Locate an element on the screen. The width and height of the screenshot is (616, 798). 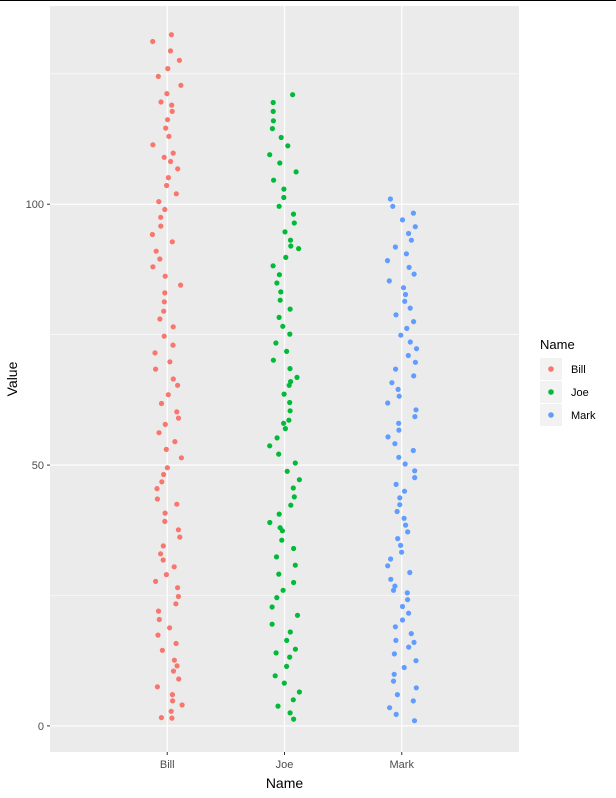
x-tick-label: Mark is located at coordinates (402, 765).